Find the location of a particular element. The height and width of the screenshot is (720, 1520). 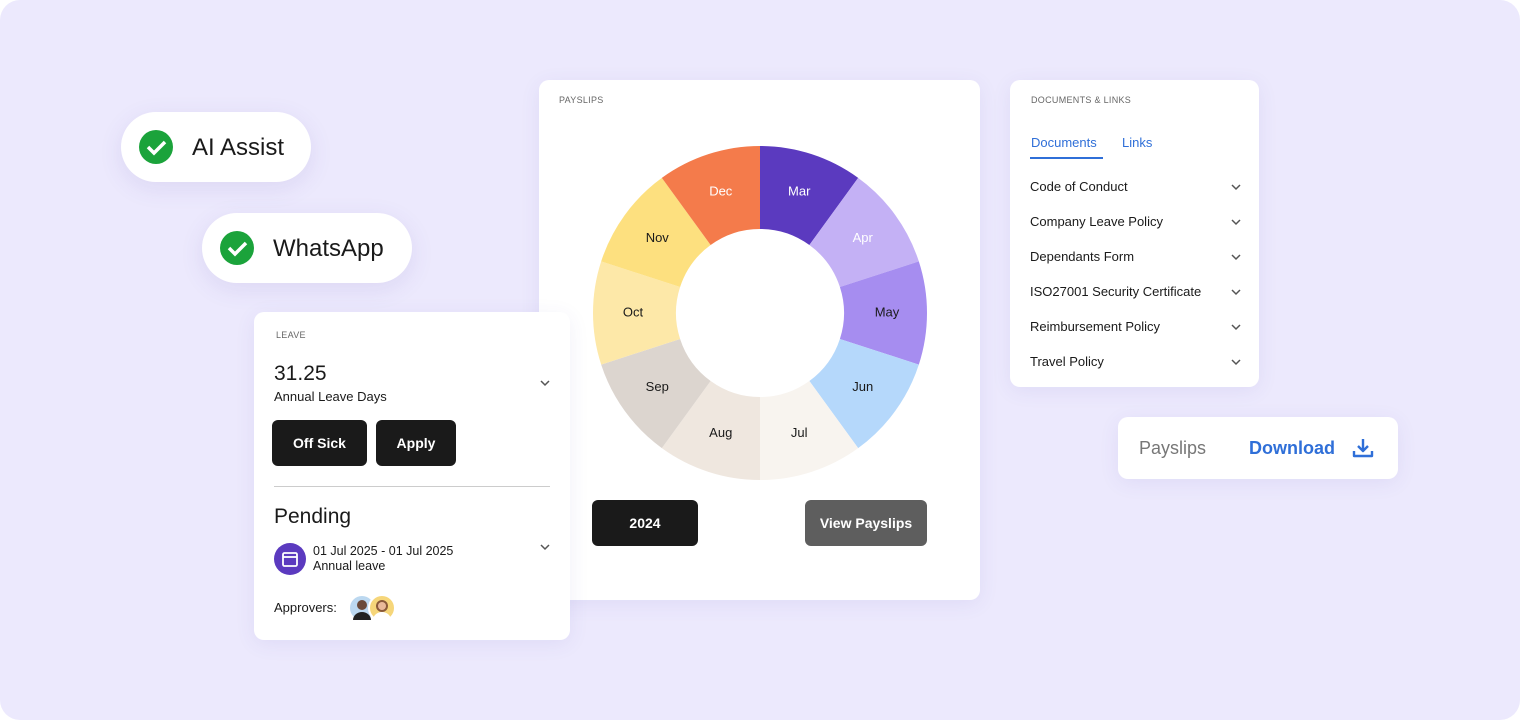

off-sick-button: Off Sick is located at coordinates (319, 443).